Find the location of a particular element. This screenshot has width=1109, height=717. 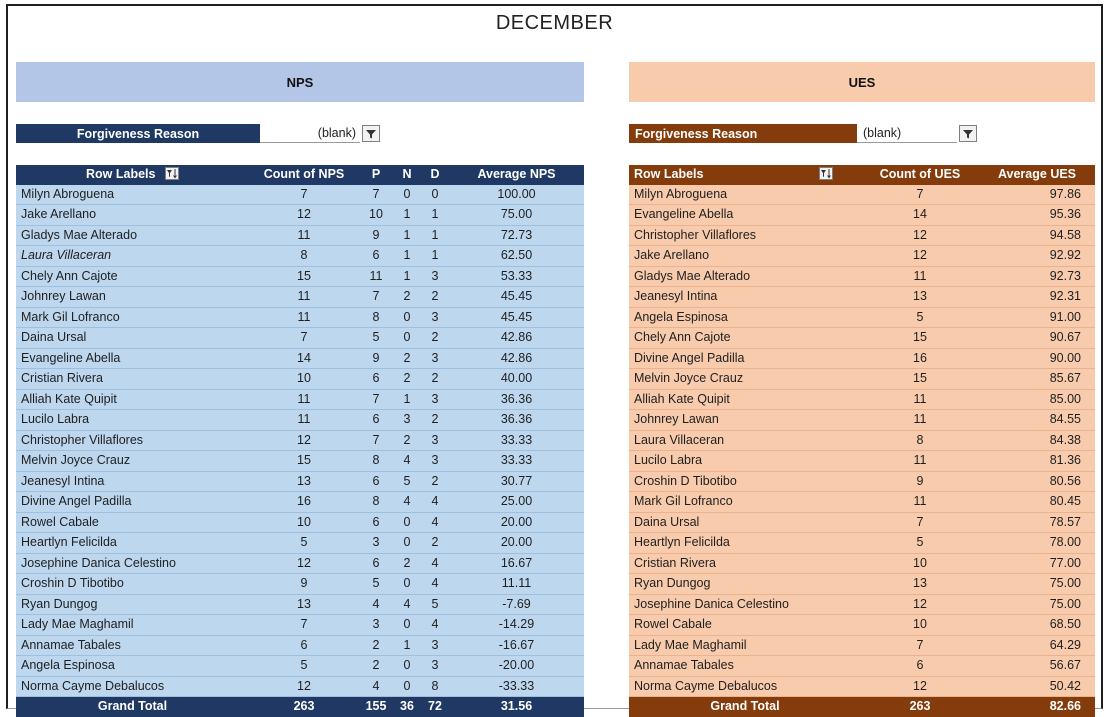

table-row: Milyn Abroguena 7 7 0 0 100.00 is located at coordinates (300, 194).